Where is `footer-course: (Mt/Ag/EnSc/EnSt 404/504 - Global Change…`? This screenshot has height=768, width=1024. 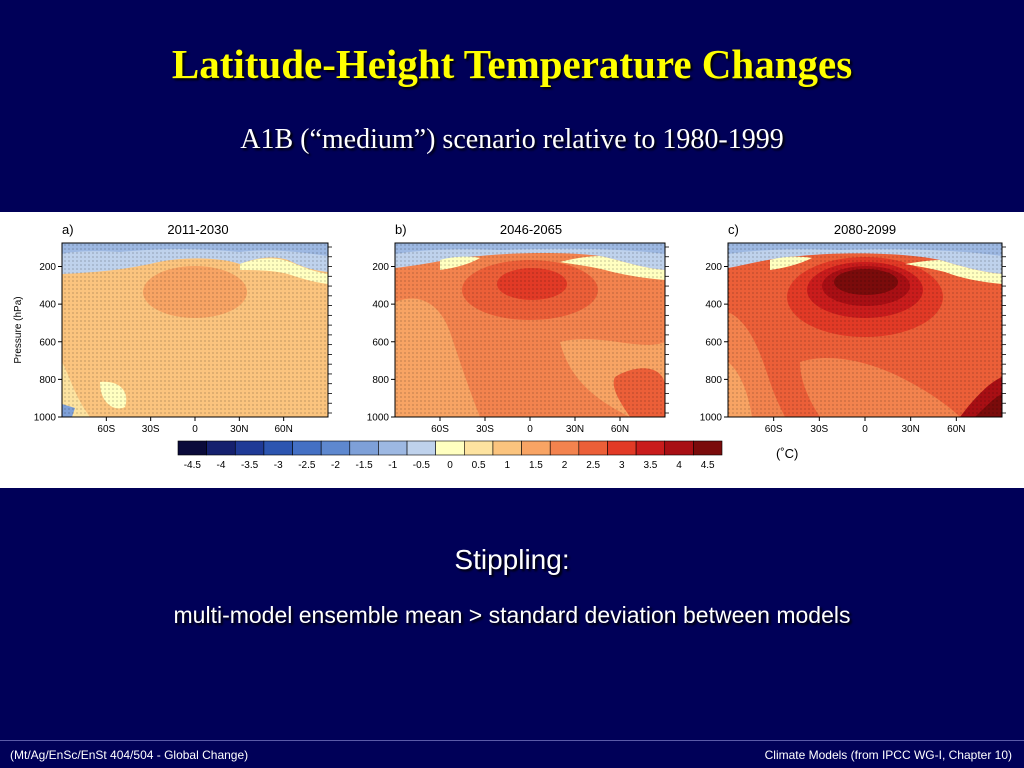 footer-course: (Mt/Ag/EnSc/EnSt 404/504 - Global Change… is located at coordinates (129, 755).